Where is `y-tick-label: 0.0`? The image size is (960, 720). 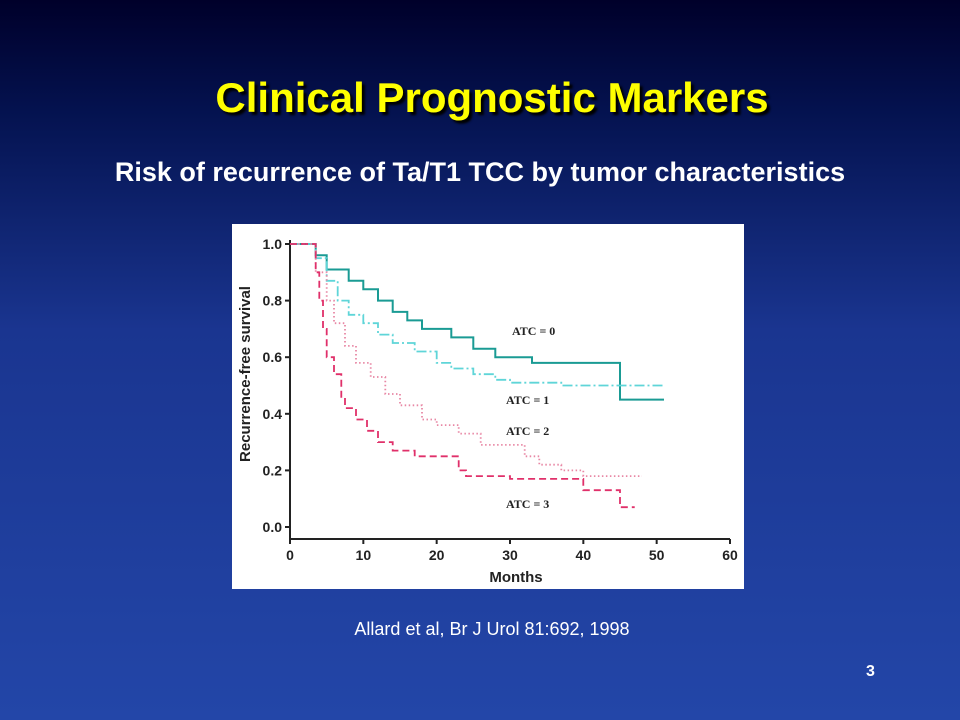 y-tick-label: 0.0 is located at coordinates (273, 527).